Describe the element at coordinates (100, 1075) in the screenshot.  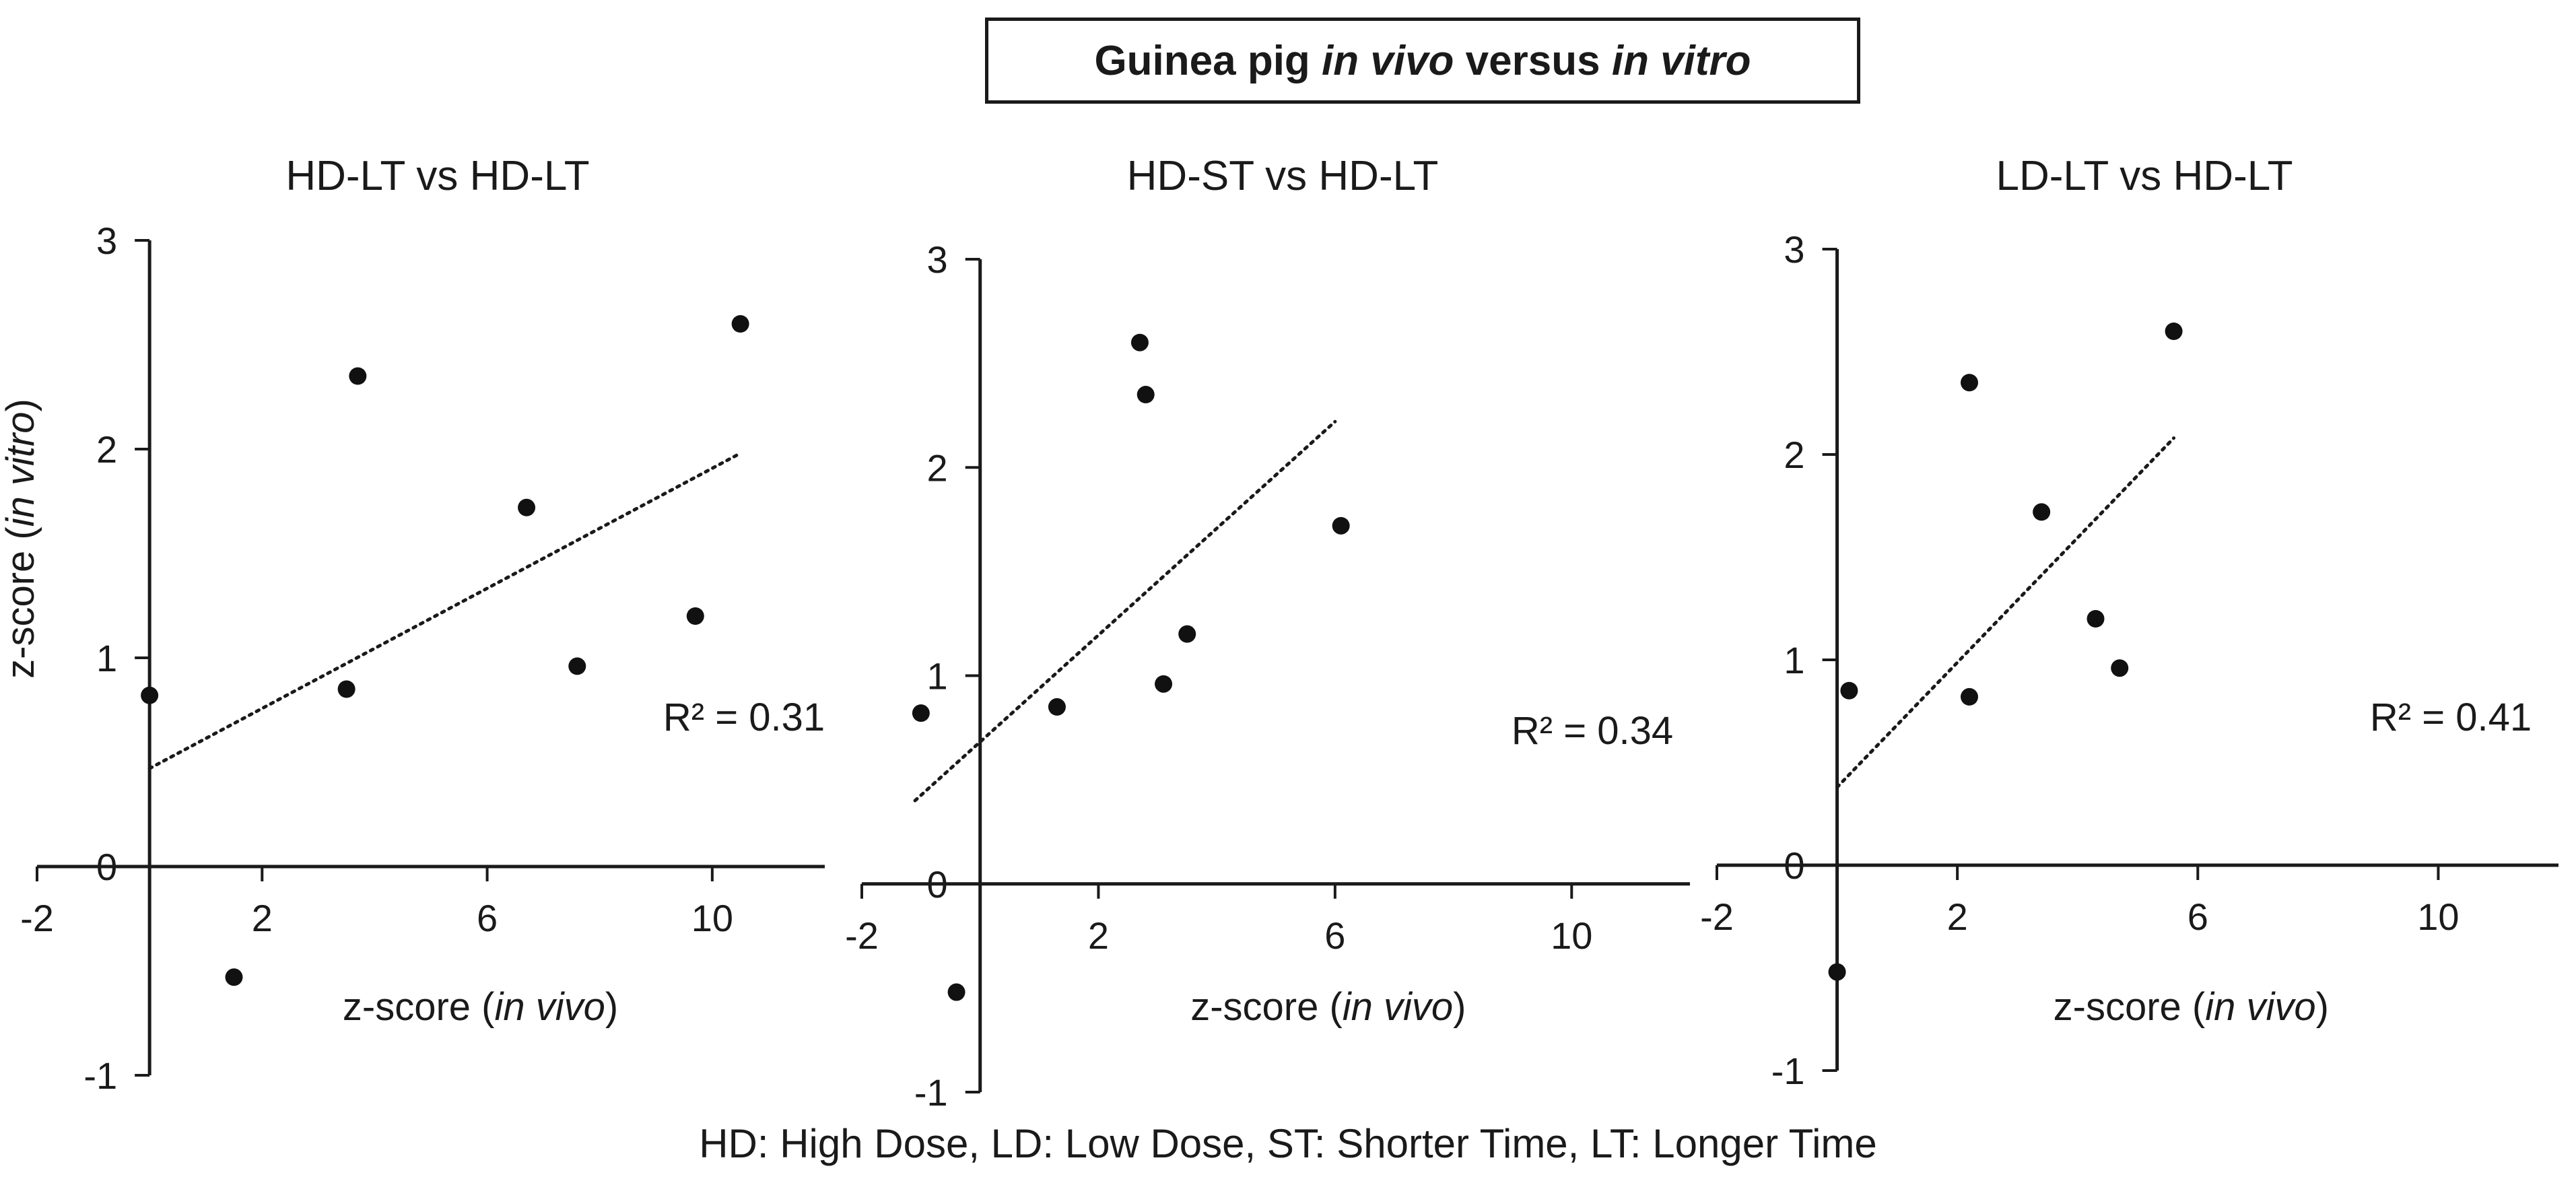
I see `chart-1-y-tick-label: -1` at that location.